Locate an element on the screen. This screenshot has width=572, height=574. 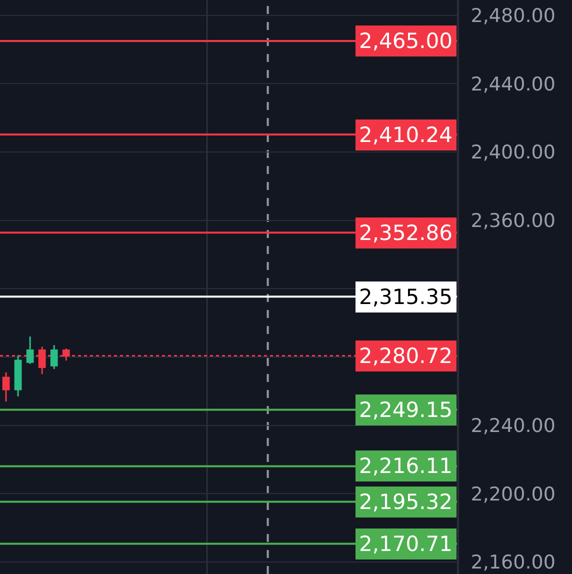
ref-line-label: 2,465.00 is located at coordinates (406, 41).